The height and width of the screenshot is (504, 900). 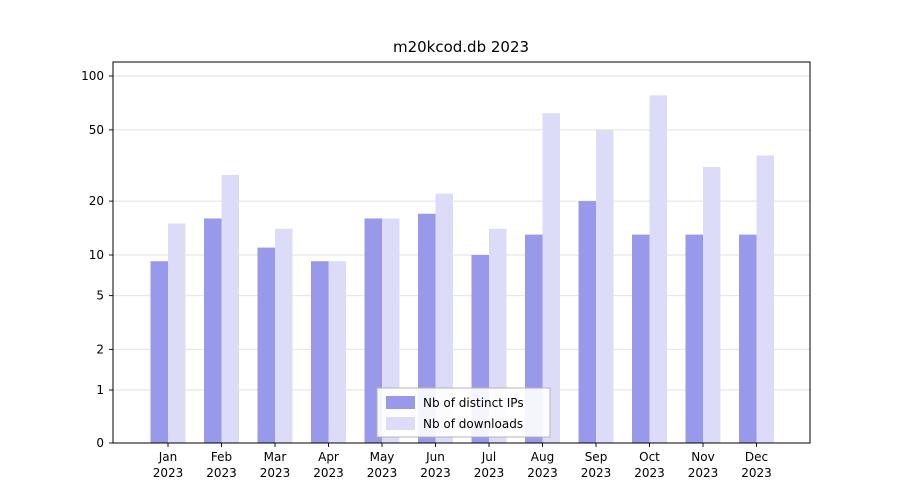 I want to click on bar-downloads-aug, so click(x=551, y=278).